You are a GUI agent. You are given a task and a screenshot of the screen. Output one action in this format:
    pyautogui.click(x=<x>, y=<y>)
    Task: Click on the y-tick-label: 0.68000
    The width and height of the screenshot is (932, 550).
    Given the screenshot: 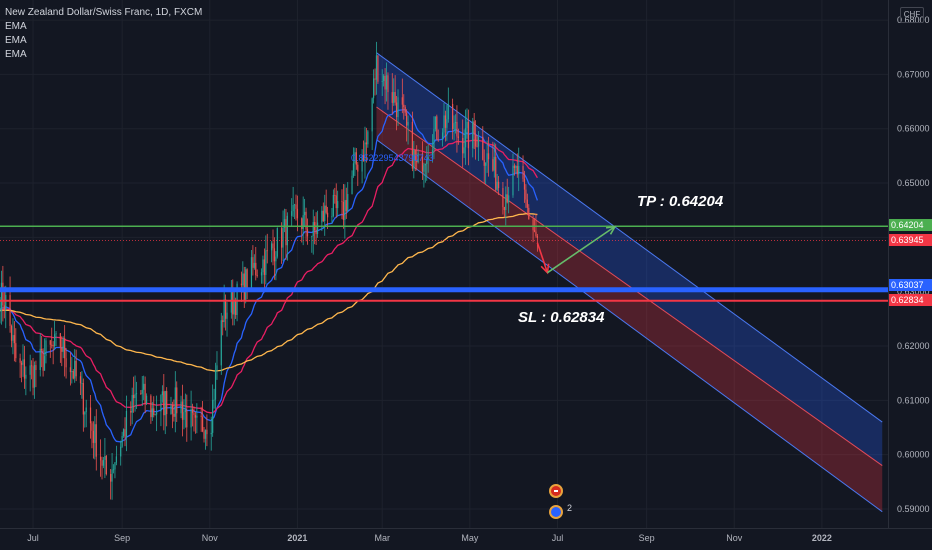 What is the action you would take?
    pyautogui.click(x=913, y=20)
    